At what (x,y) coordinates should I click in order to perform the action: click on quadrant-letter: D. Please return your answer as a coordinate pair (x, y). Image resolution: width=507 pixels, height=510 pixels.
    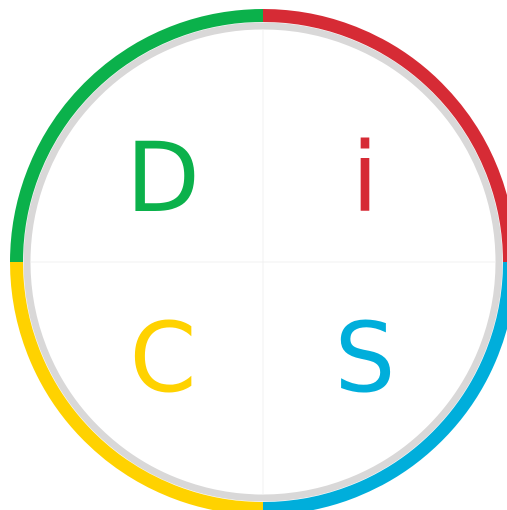
    Looking at the image, I should click on (163, 178).